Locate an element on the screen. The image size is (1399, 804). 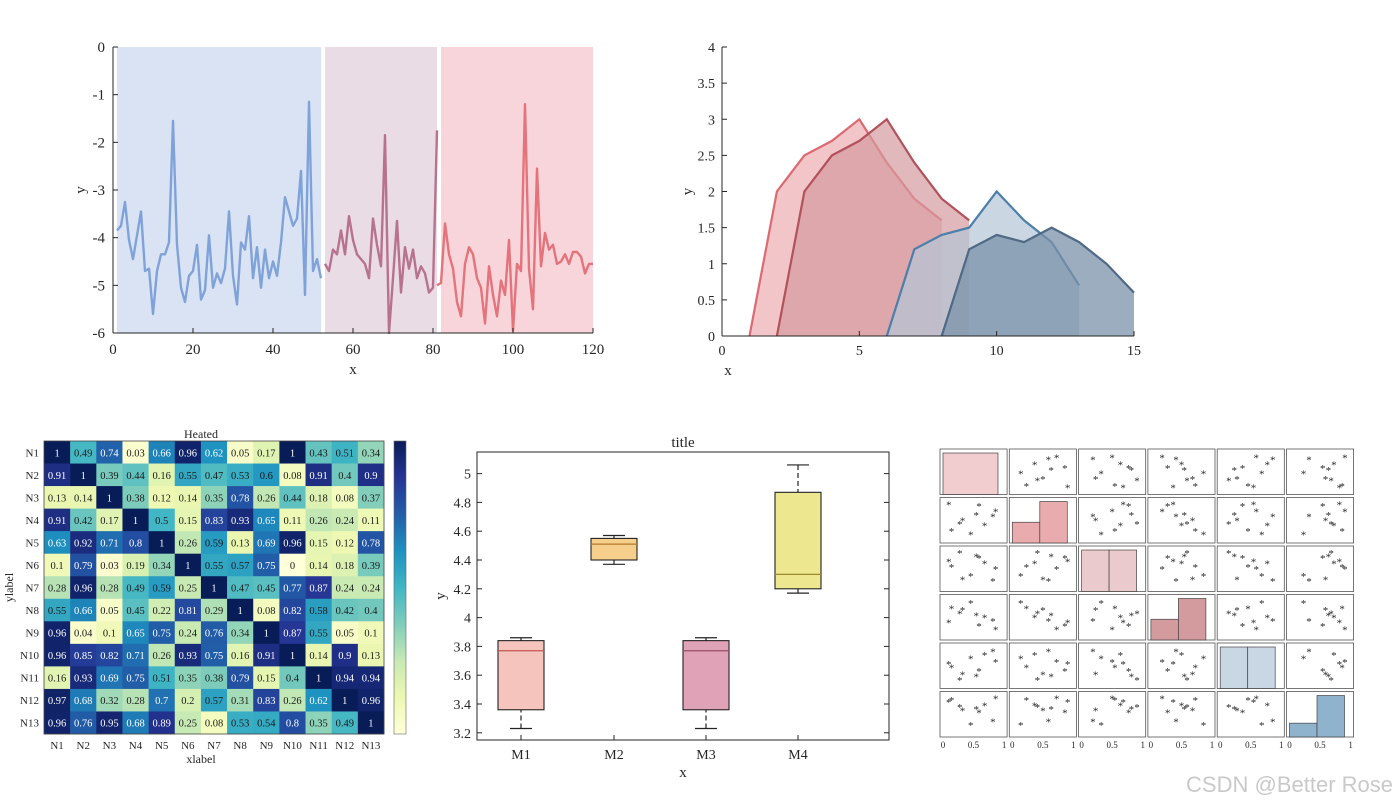
y-tick-label: 5 is located at coordinates (467, 475).